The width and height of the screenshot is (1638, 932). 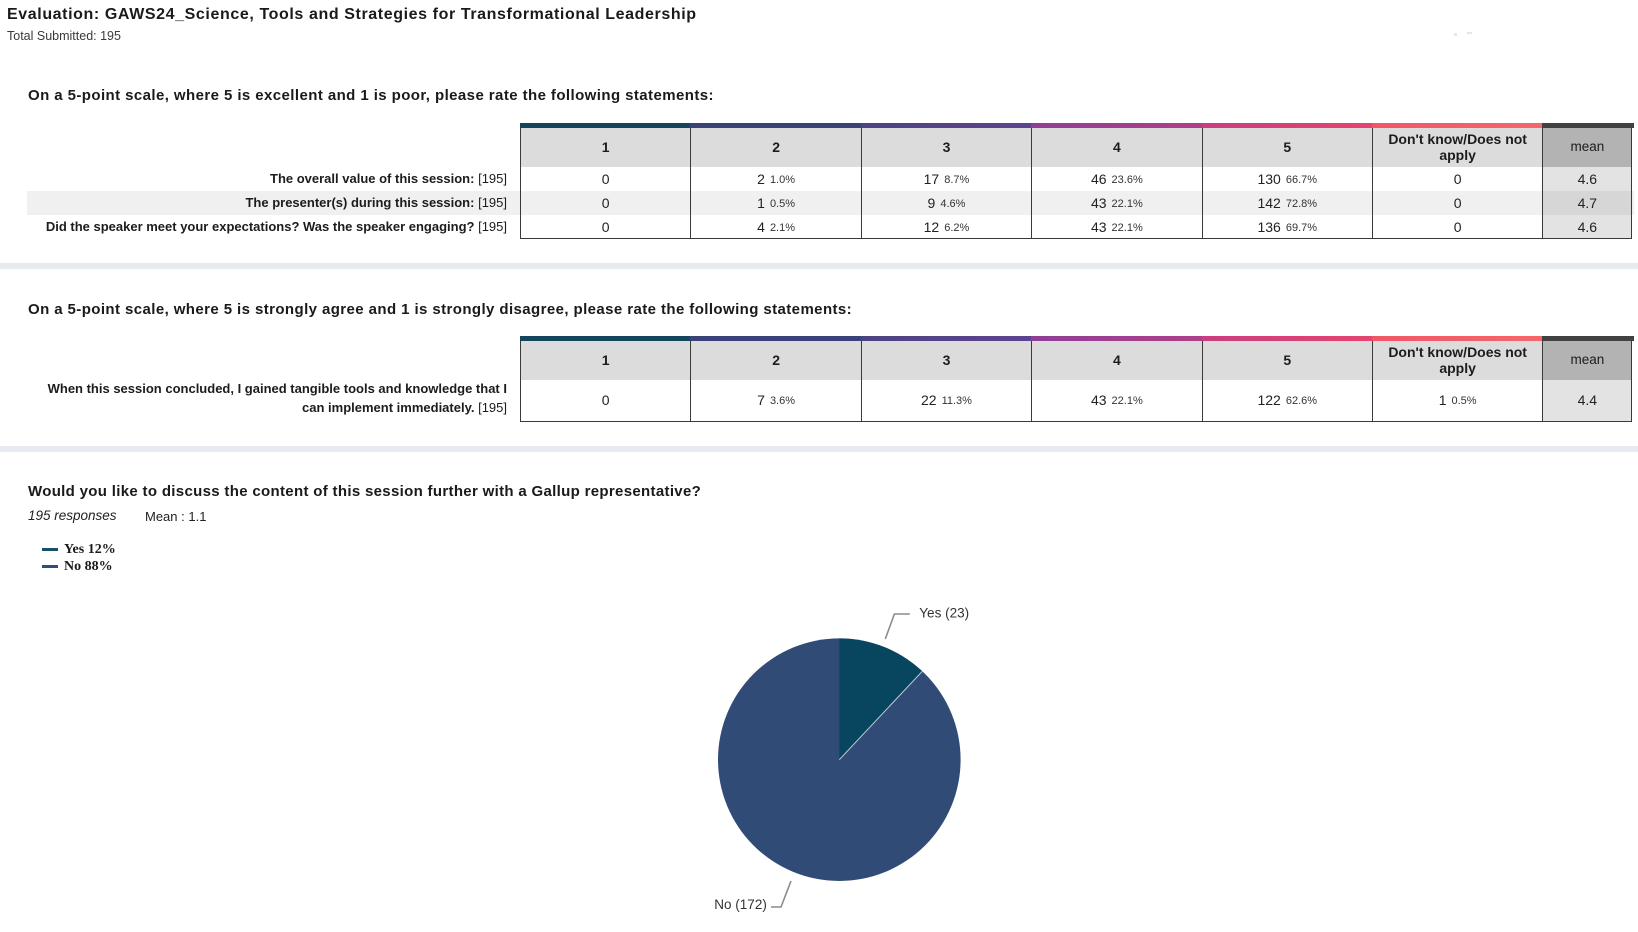 I want to click on svg-text: No (172), so click(x=740, y=904).